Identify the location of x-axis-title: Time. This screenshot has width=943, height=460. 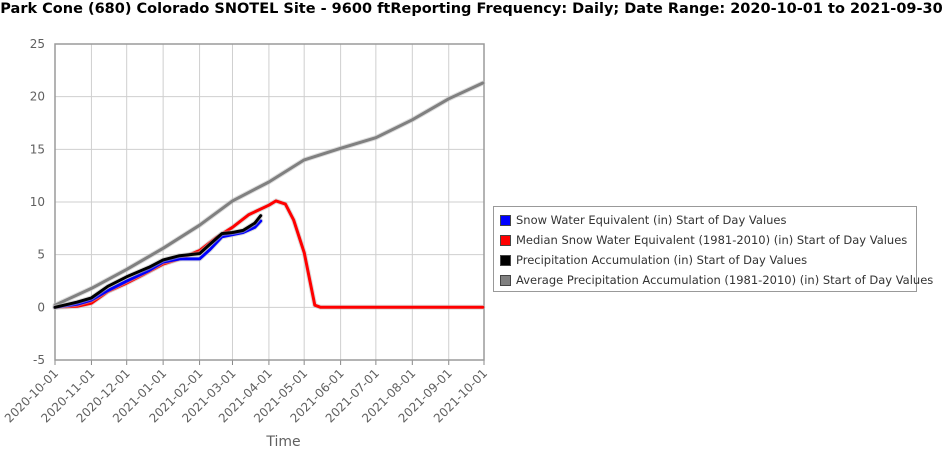
(282, 442).